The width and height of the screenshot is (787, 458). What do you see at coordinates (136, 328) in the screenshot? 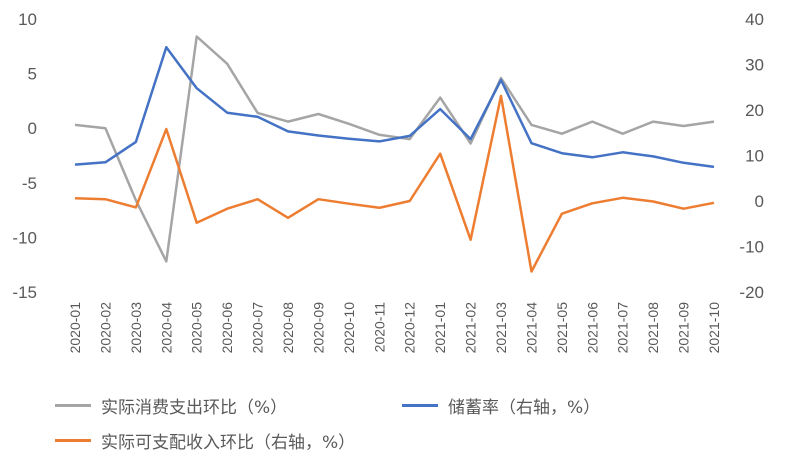
I see `x-tick-label: 2020-03` at bounding box center [136, 328].